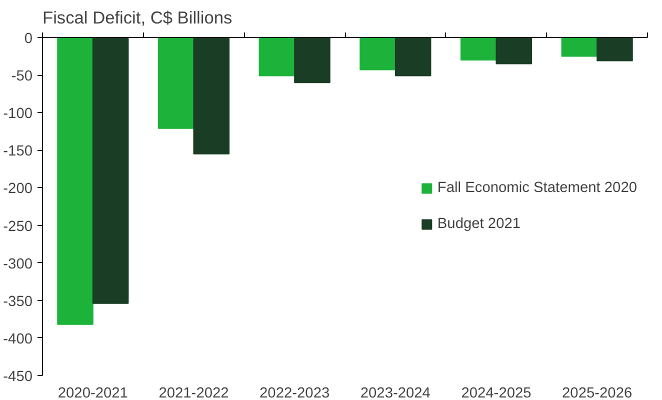 The width and height of the screenshot is (662, 400). What do you see at coordinates (479, 224) in the screenshot?
I see `legend-label: Budget 2021` at bounding box center [479, 224].